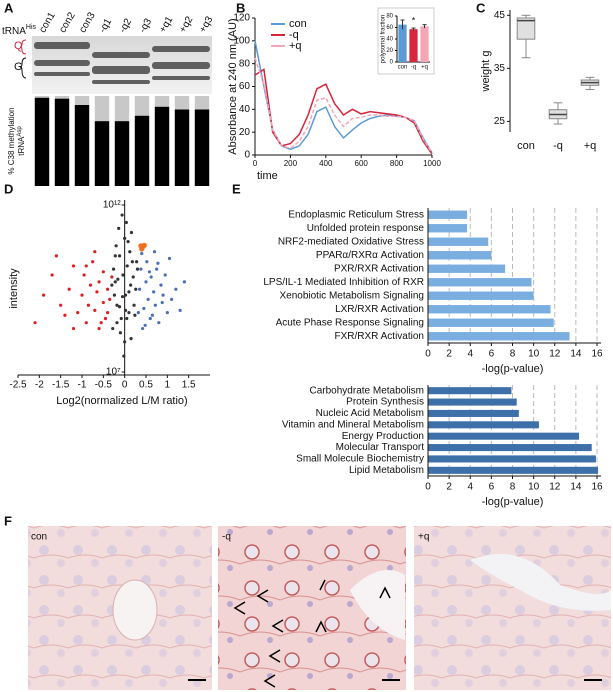 The height and width of the screenshot is (692, 613). Describe the element at coordinates (23, 47) in the screenshot. I see `gel-bracket` at that location.